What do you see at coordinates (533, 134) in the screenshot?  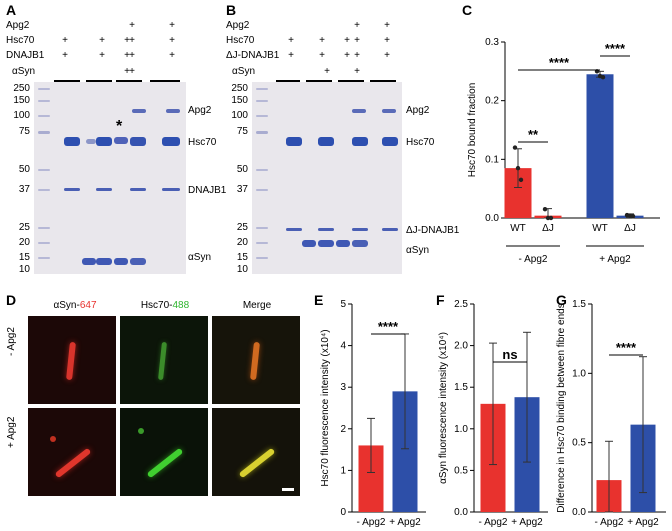 I see `significance-label: **` at bounding box center [533, 134].